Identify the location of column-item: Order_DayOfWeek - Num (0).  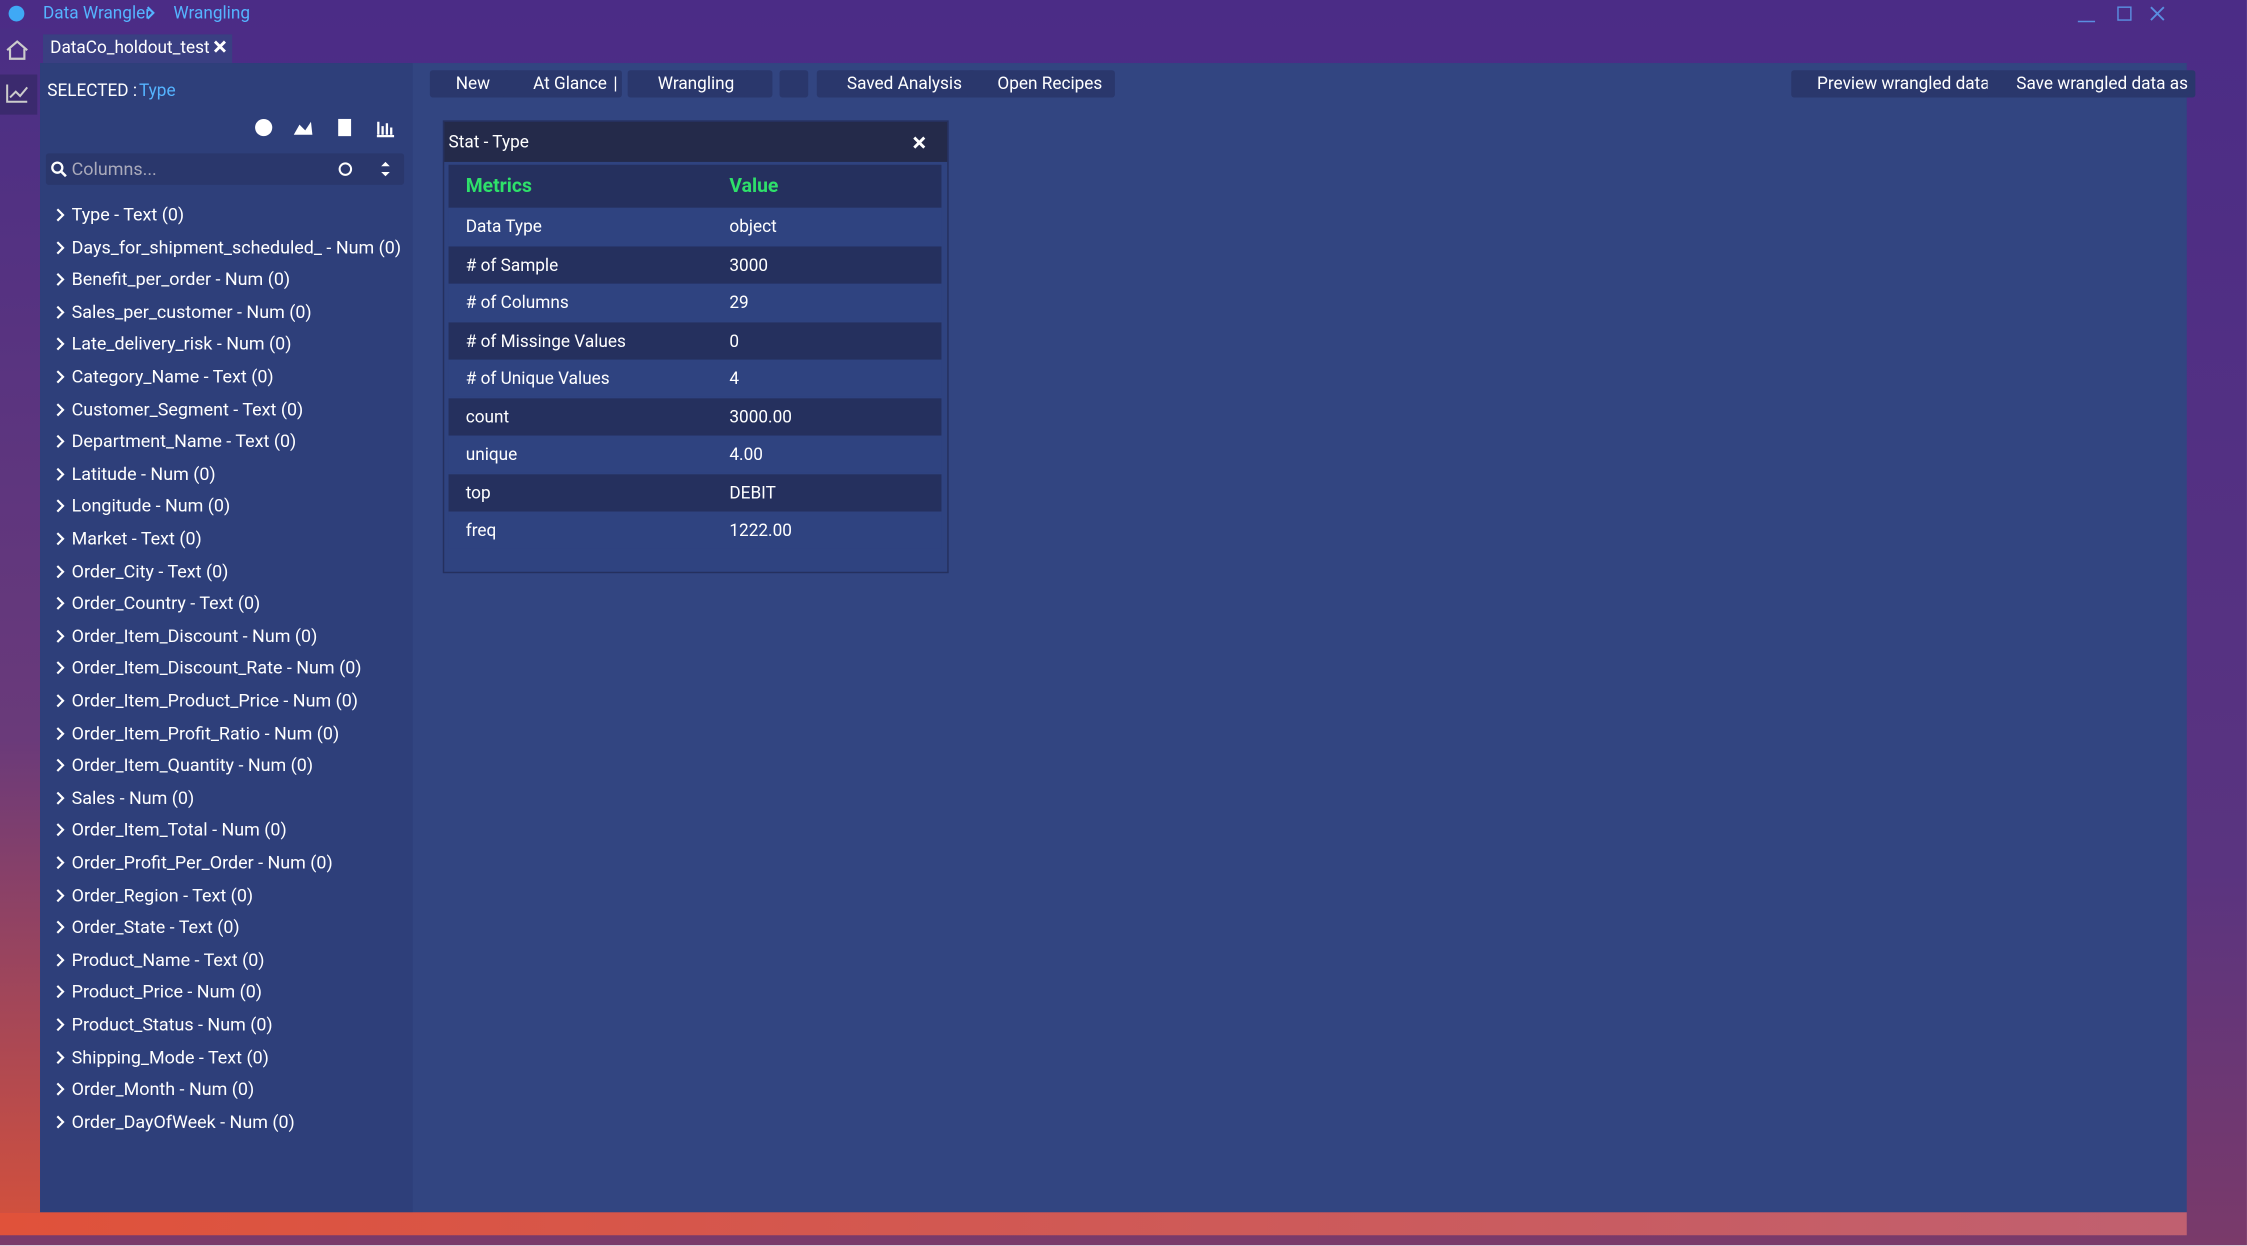
(183, 1122).